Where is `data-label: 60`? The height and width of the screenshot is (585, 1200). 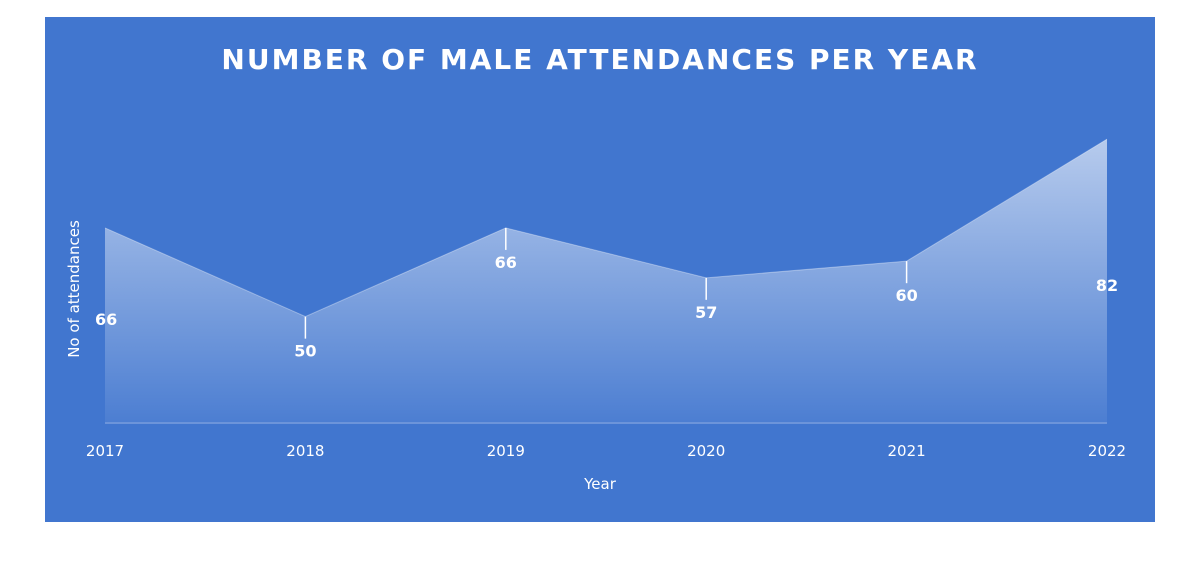
data-label: 60 is located at coordinates (906, 295).